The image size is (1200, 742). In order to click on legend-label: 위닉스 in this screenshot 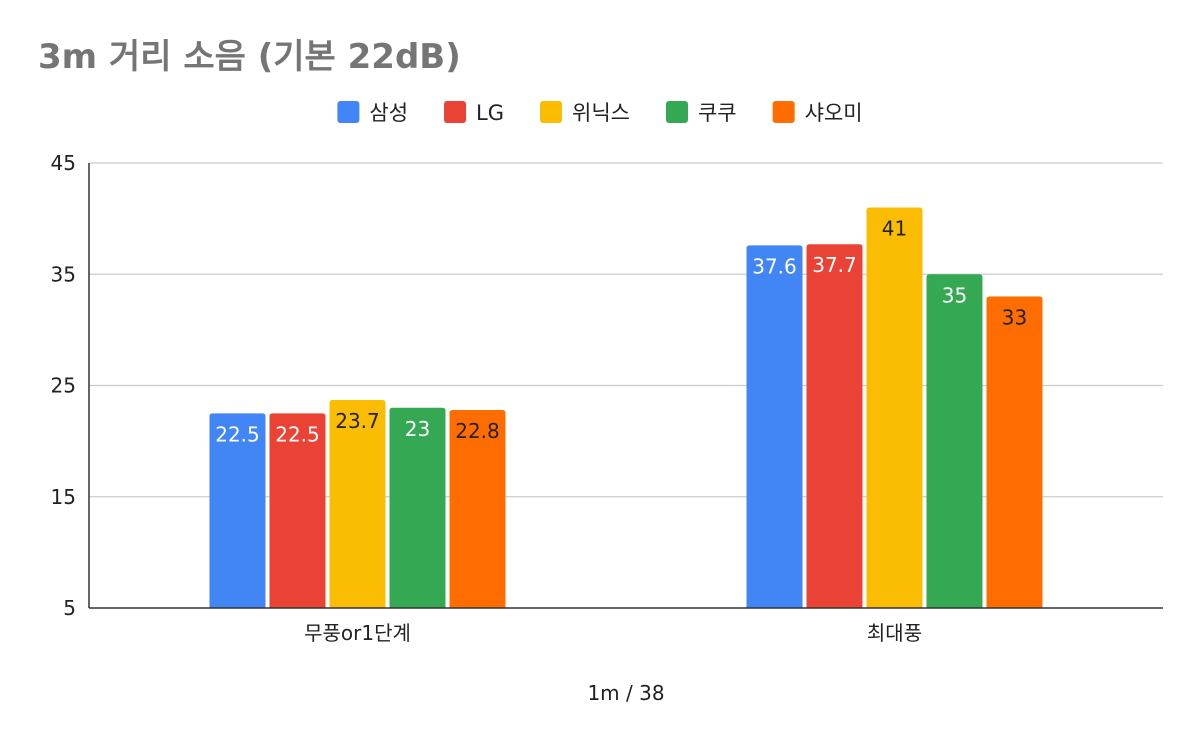, I will do `click(601, 113)`.